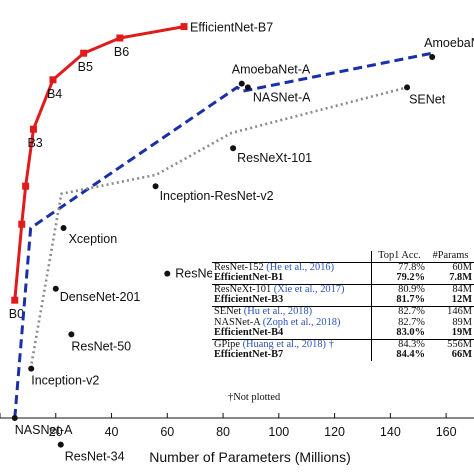 Image resolution: width=474 pixels, height=474 pixels. Describe the element at coordinates (239, 267) in the screenshot. I see `model-name: ResNet-152` at that location.